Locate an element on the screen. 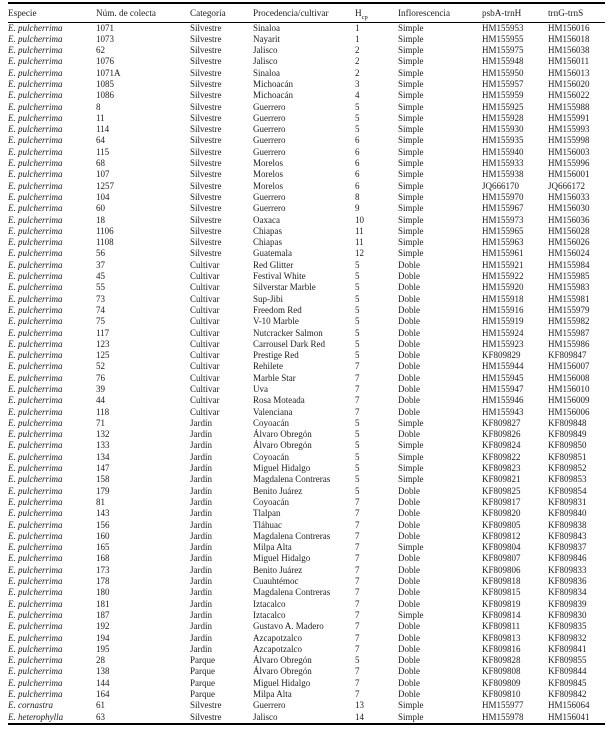 The width and height of the screenshot is (608, 740). cell-hcp: 8 is located at coordinates (357, 196).